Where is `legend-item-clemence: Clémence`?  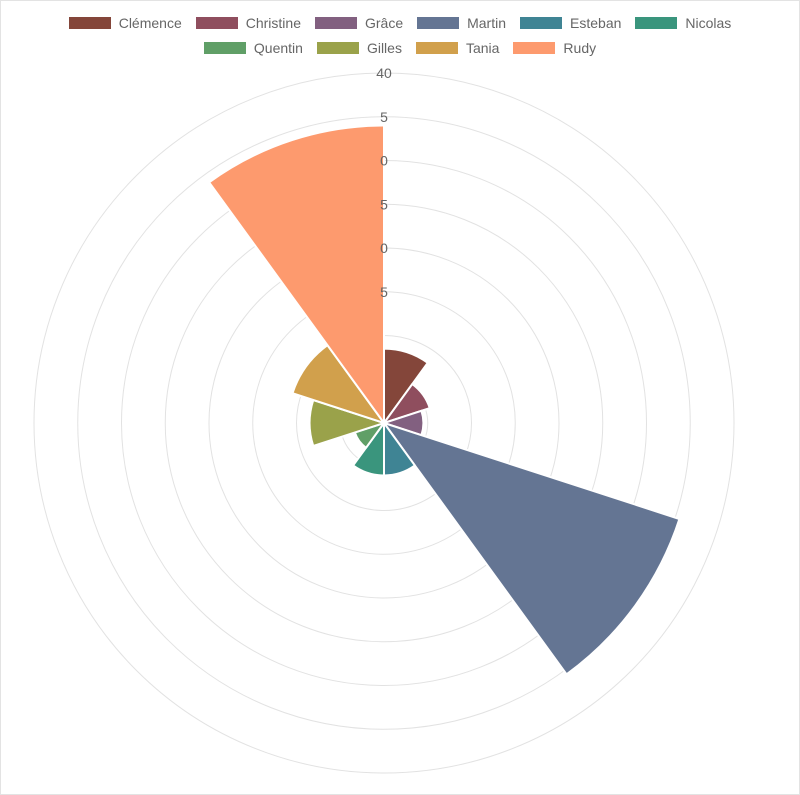
legend-item-clemence: Clémence is located at coordinates (125, 22).